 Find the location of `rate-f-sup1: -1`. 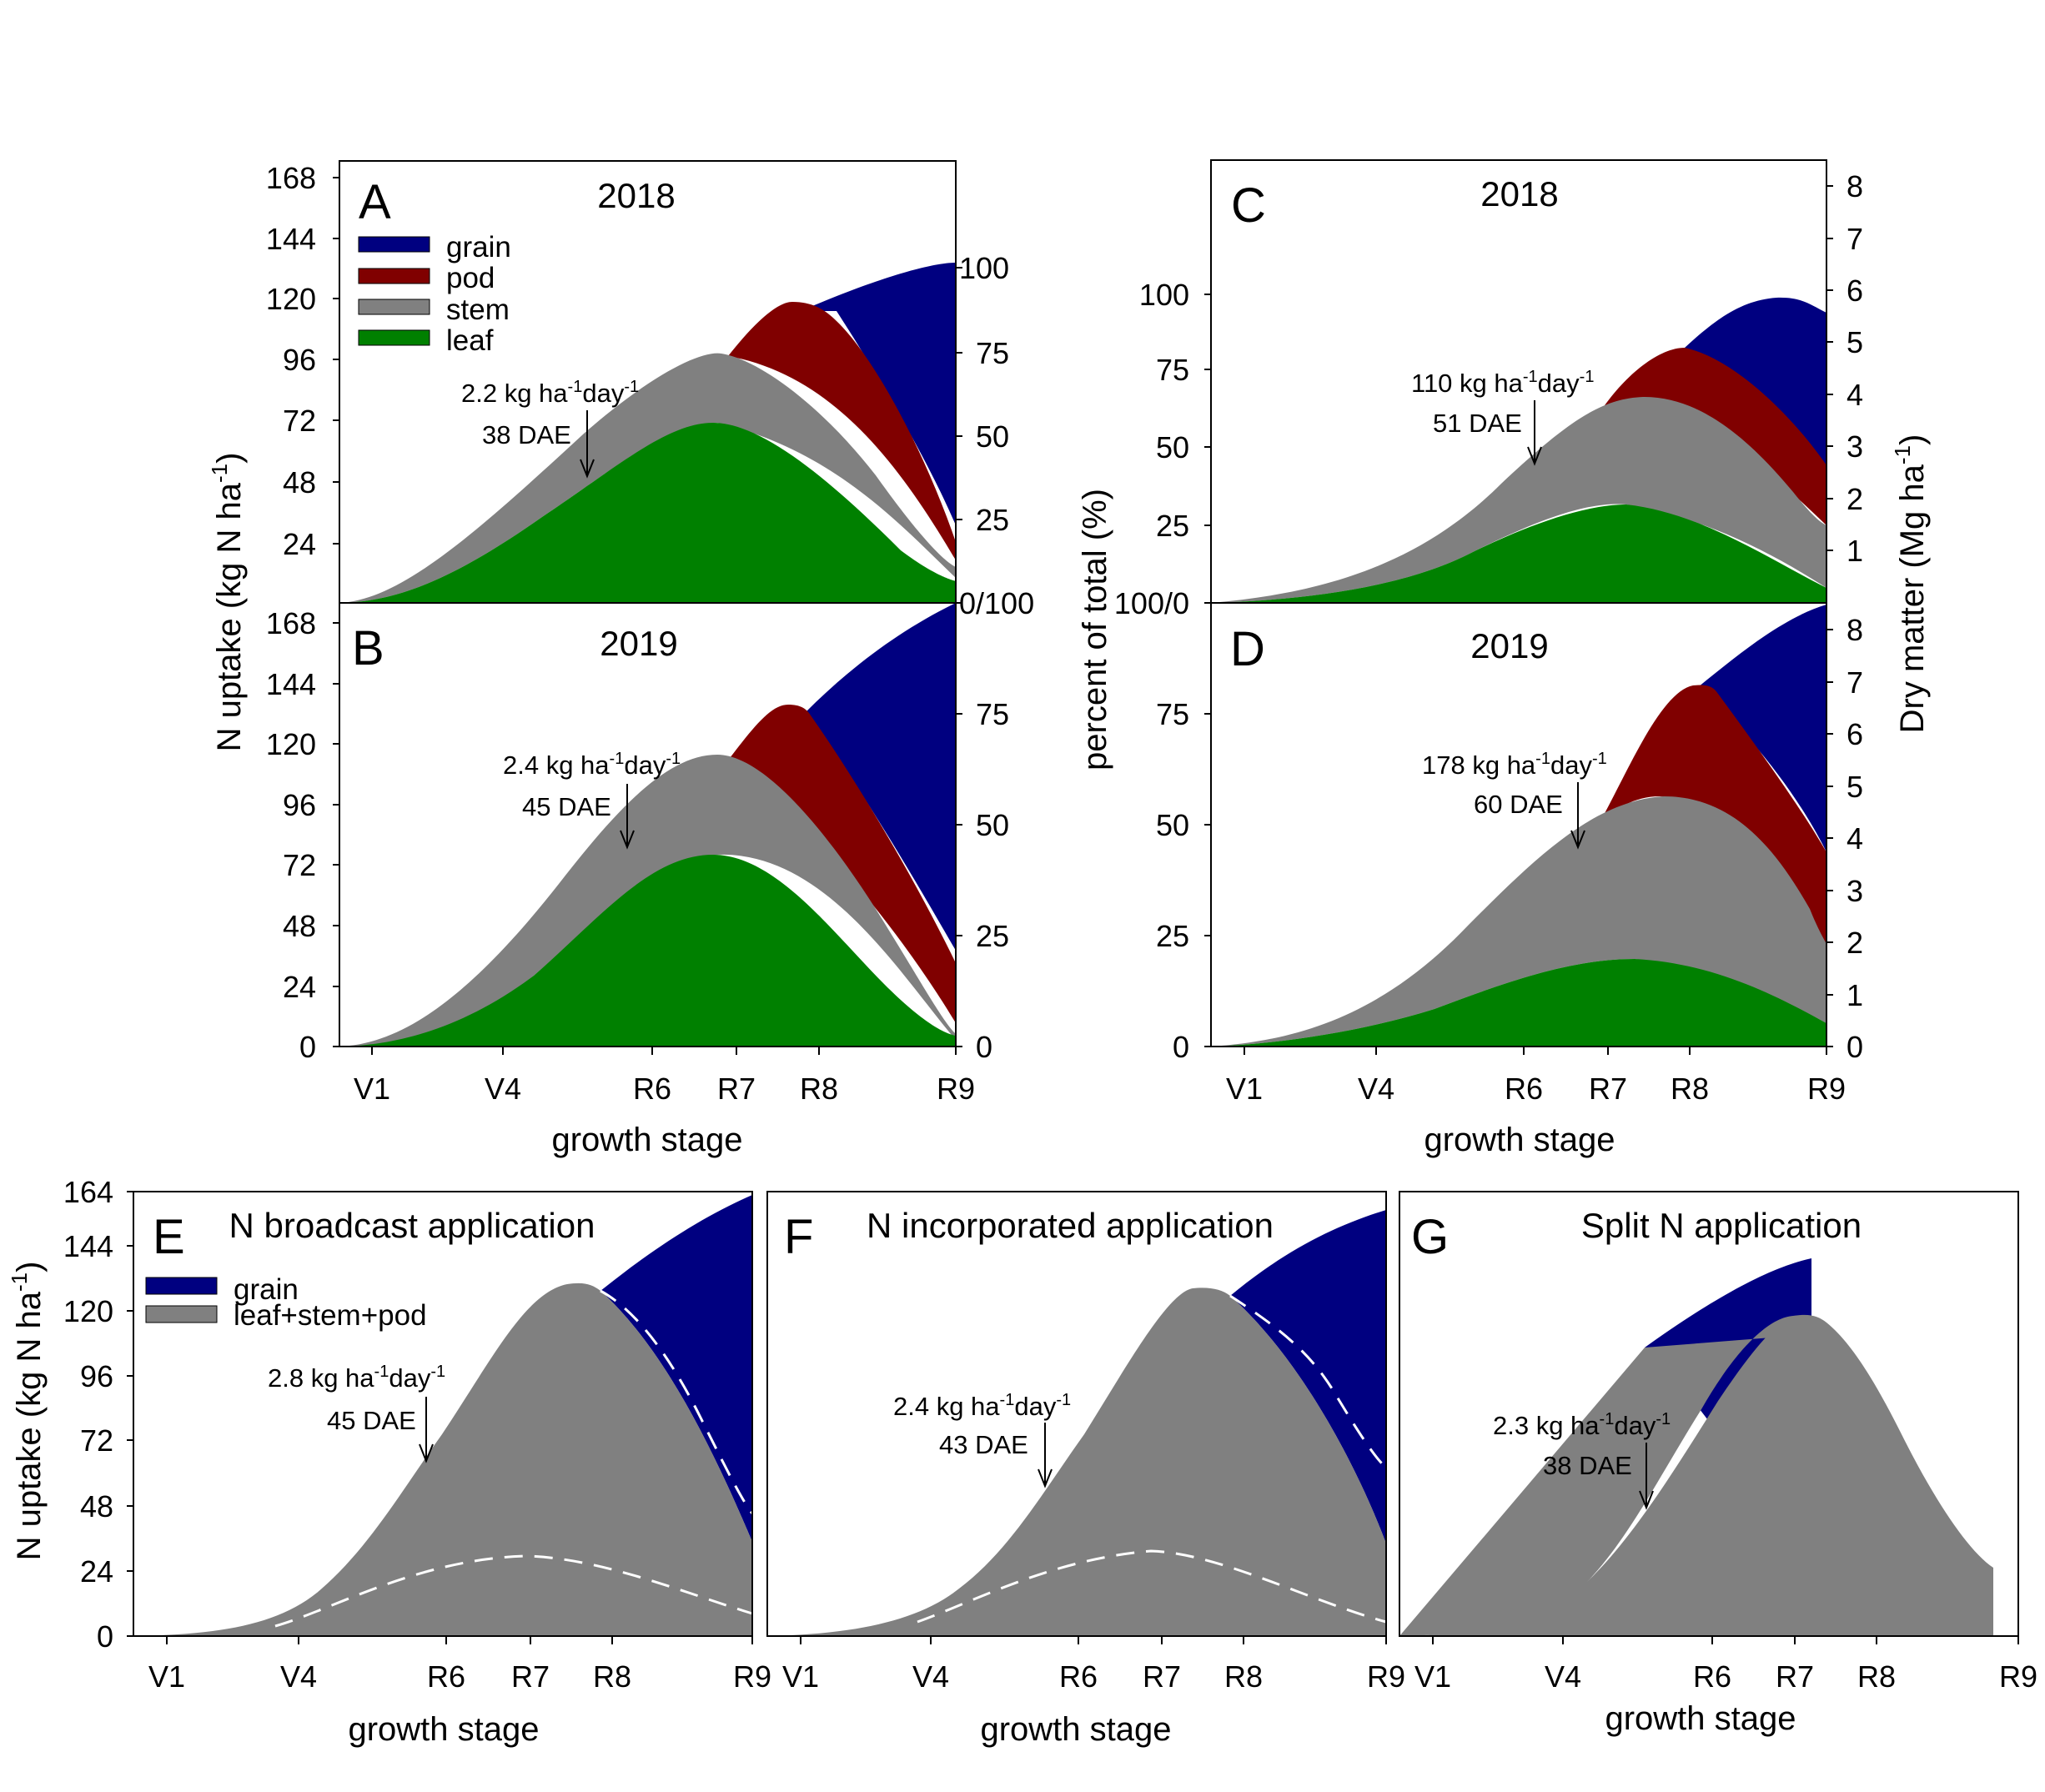

rate-f-sup1: -1 is located at coordinates (1008, 1400).